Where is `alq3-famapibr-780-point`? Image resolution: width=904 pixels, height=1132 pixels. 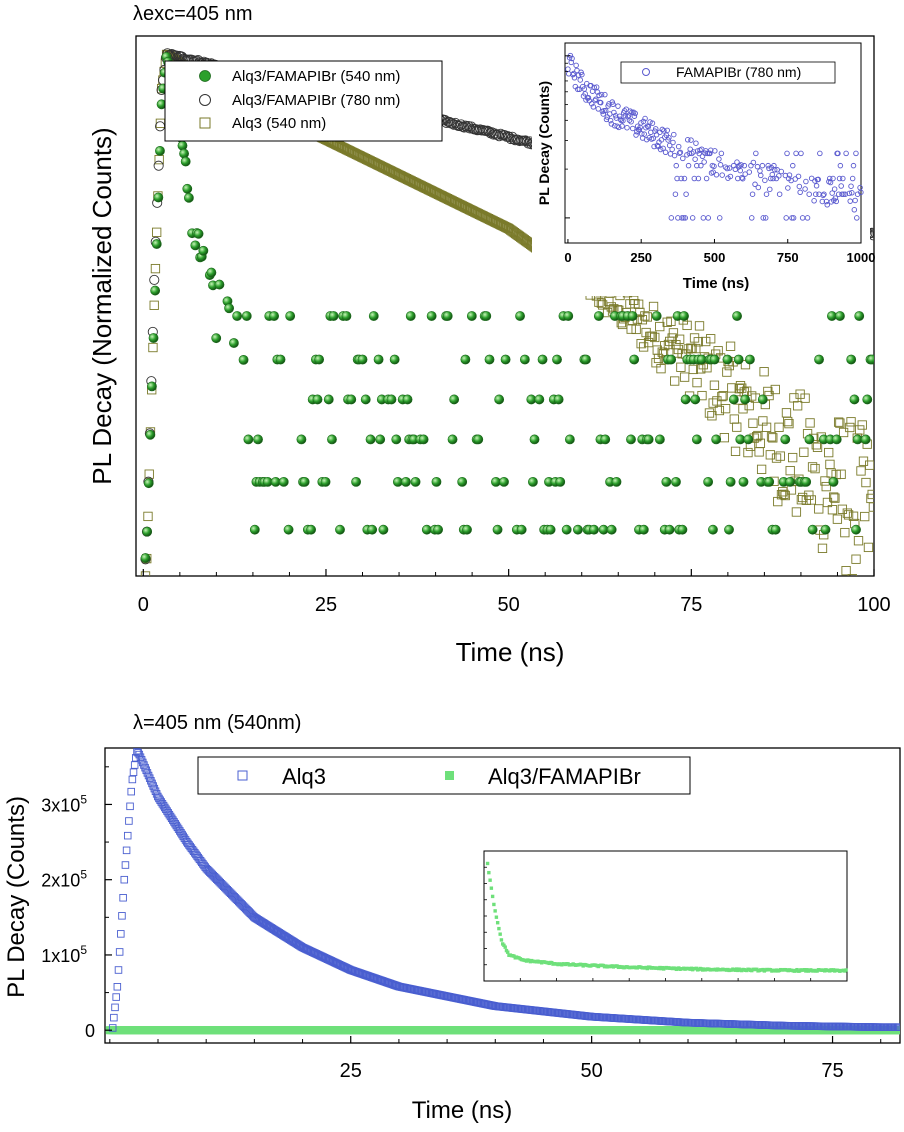
alq3-famapibr-780-point is located at coordinates (487, 130).